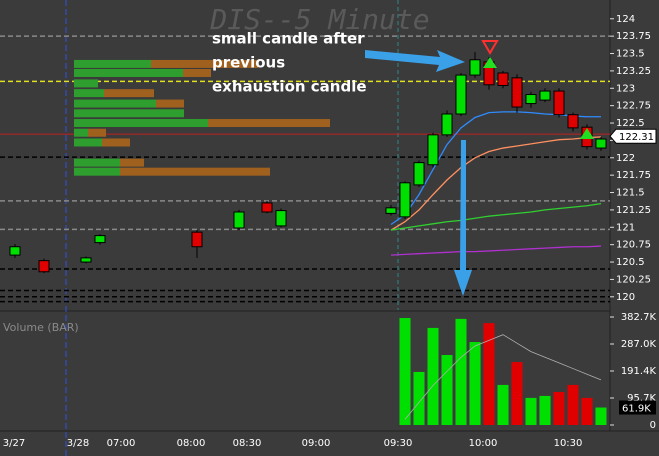 This screenshot has height=456, width=659. I want to click on x-tick-label: 3/28, so click(78, 443).